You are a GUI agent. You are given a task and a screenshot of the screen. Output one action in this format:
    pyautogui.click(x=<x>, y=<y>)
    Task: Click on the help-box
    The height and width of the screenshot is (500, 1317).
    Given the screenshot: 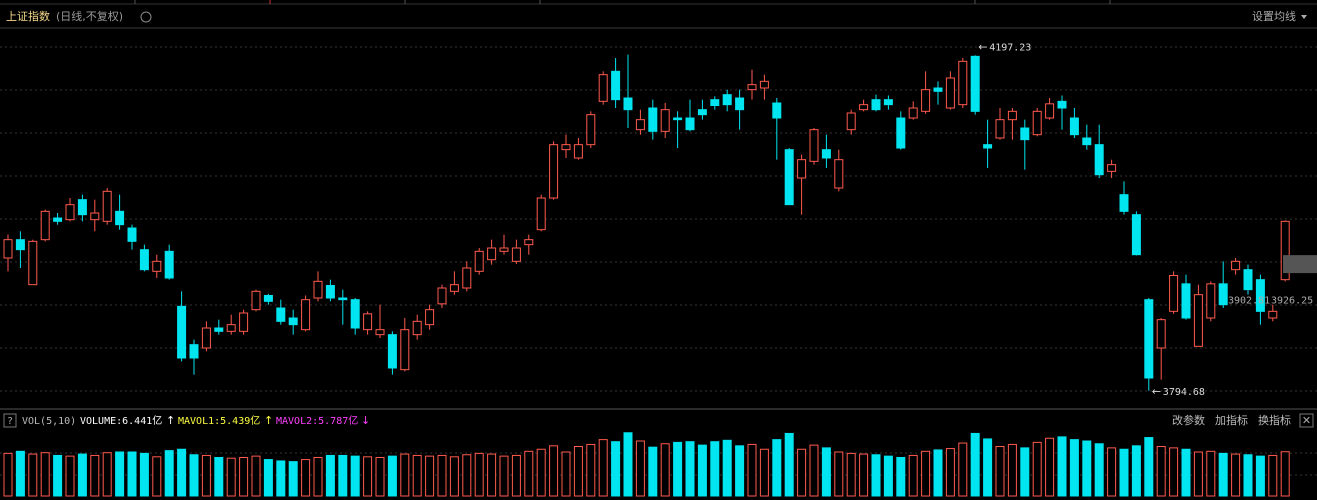 What is the action you would take?
    pyautogui.click(x=10, y=420)
    